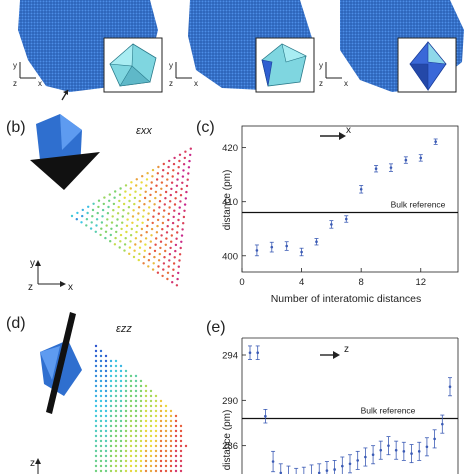 The height and width of the screenshot is (474, 474). Describe the element at coordinates (334, 351) in the screenshot. I see `direction-arrow-e: z` at that location.